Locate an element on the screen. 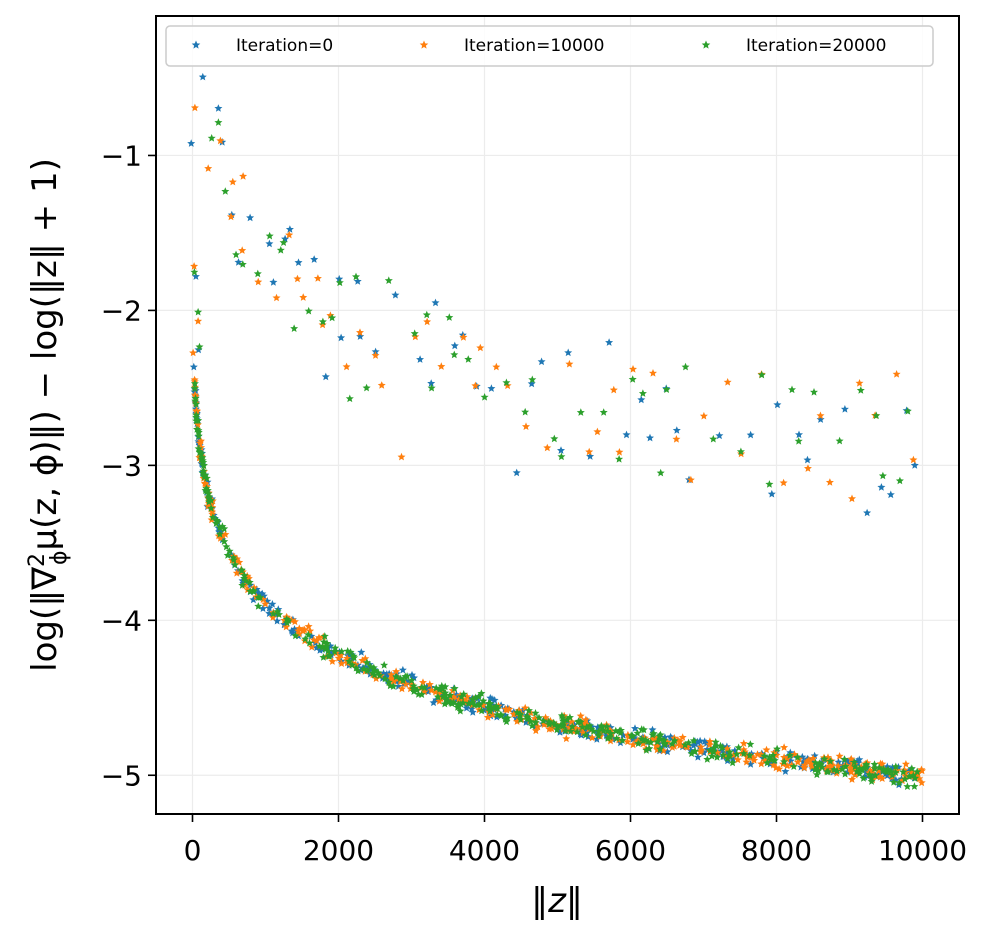 The image size is (997, 938). x-axis-ticks: 0 2000 4000 6000 8000 10000 is located at coordinates (575, 840).